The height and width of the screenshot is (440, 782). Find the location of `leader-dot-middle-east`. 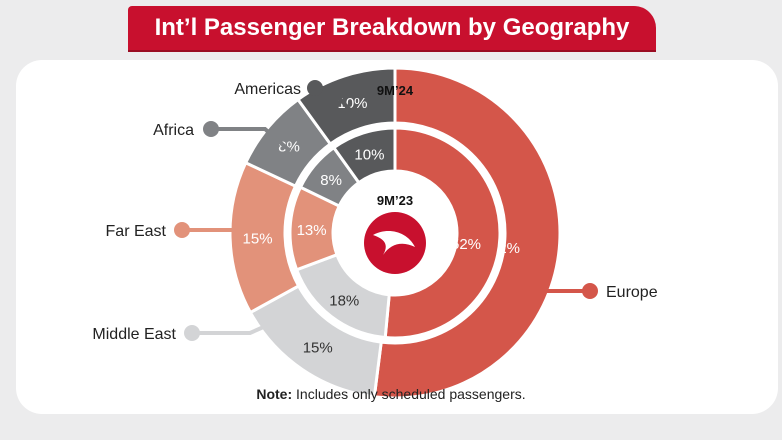

leader-dot-middle-east is located at coordinates (192, 333).